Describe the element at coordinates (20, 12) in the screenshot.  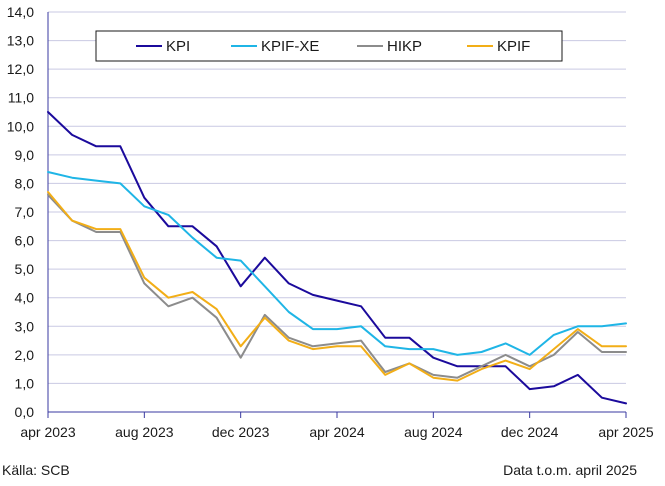
I see `y-tick-label: 14,0` at that location.